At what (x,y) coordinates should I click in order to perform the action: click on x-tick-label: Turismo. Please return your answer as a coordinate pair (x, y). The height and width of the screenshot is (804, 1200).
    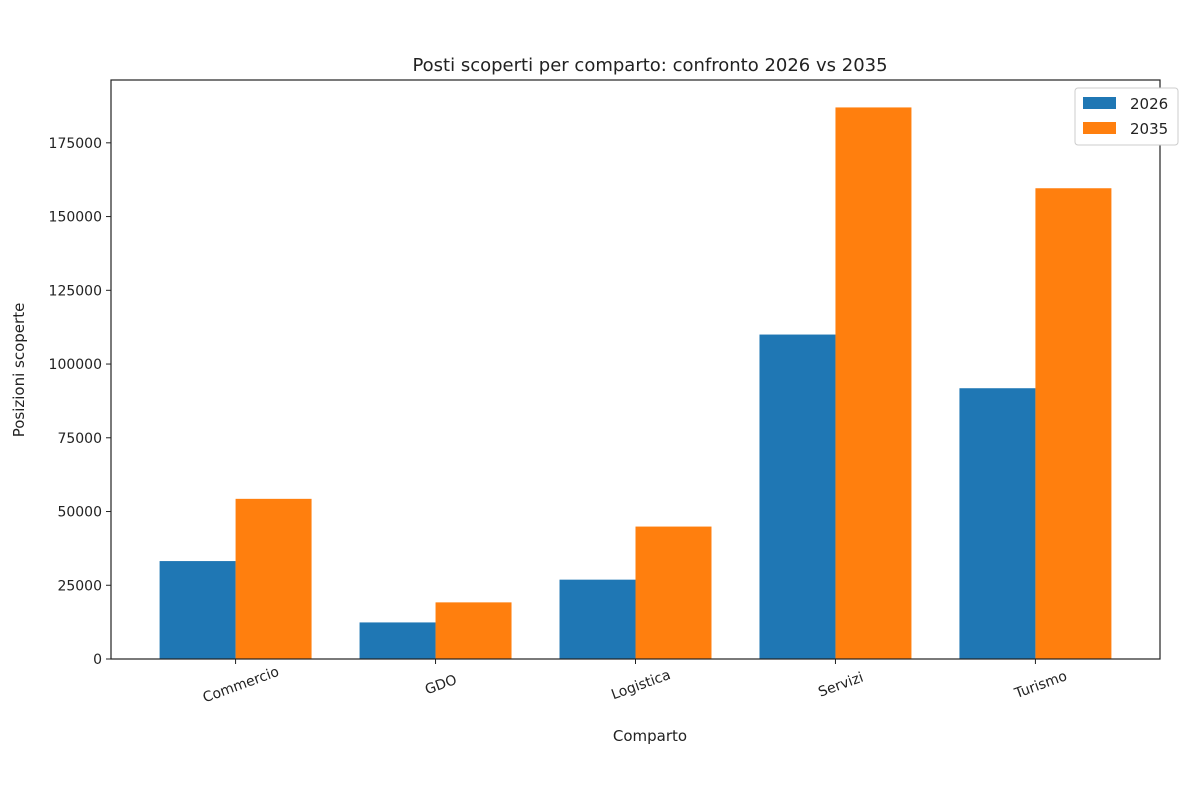
    Looking at the image, I should click on (1041, 685).